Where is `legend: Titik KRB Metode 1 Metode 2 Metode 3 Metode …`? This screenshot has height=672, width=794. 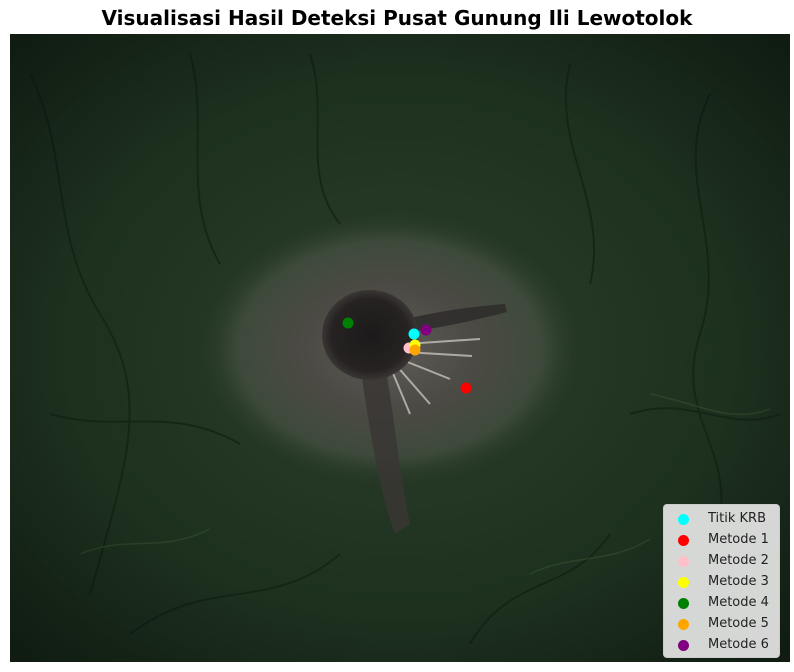
legend: Titik KRB Metode 1 Metode 2 Metode 3 Metode … is located at coordinates (721, 581).